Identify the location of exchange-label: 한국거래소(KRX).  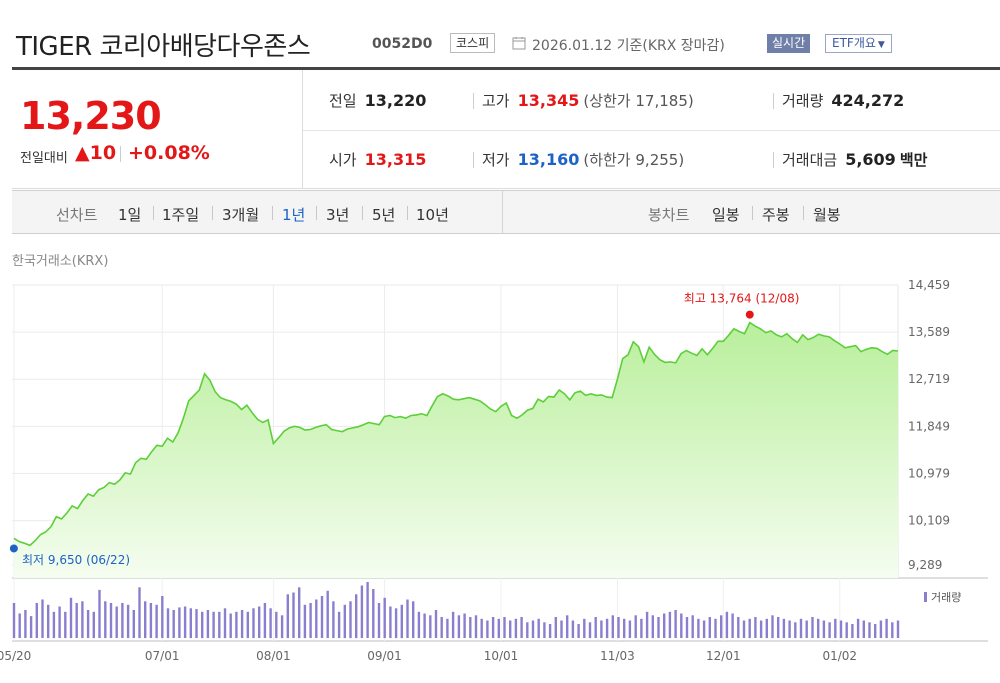
(60, 261).